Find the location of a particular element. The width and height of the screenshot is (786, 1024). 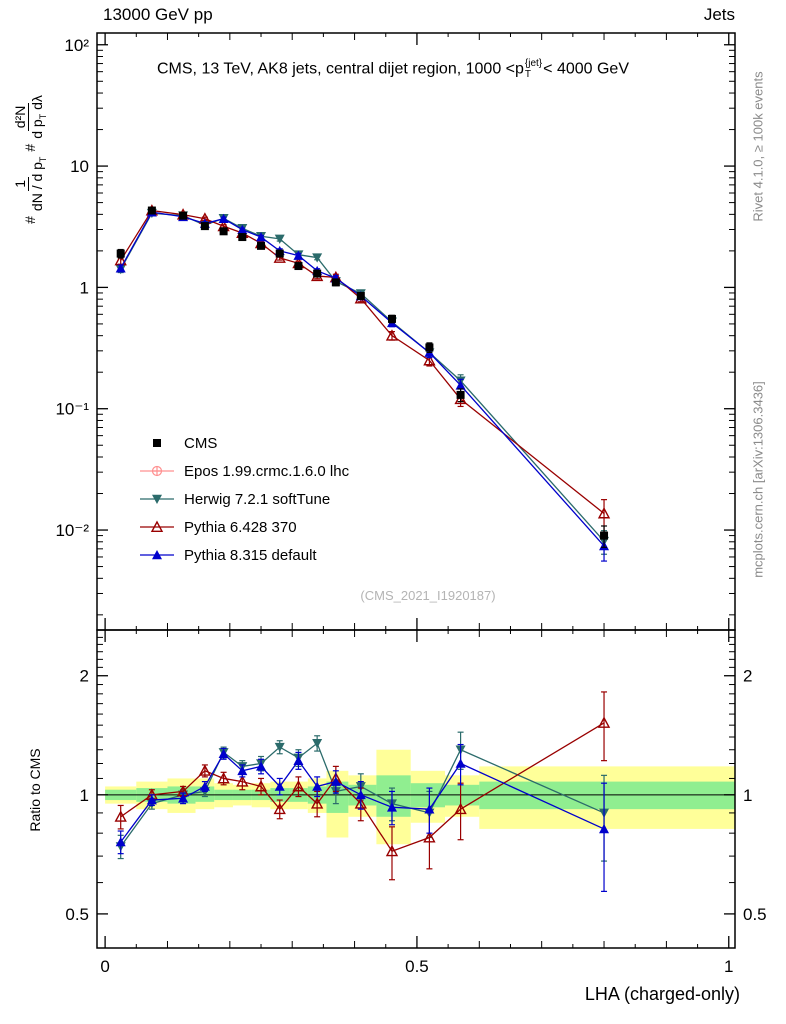

main-y-tick-label: 10 is located at coordinates (79, 166).